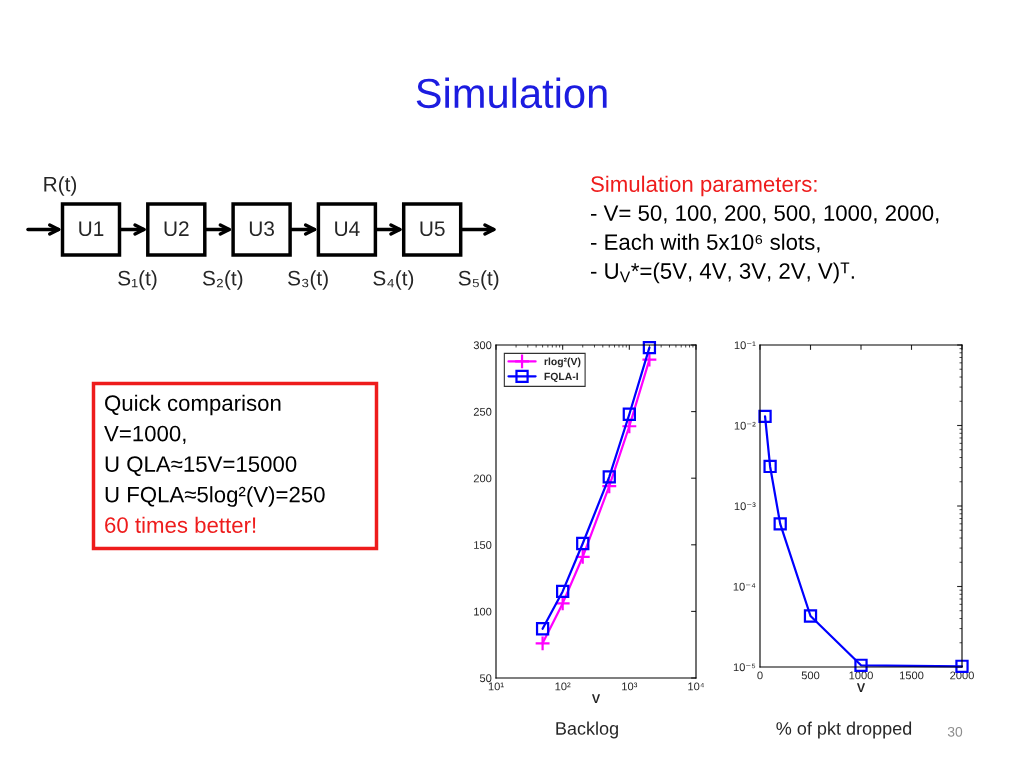 The image size is (1024, 768). What do you see at coordinates (722, 273) in the screenshot?
I see `text: - U$_{V}$*=(5V, 4V, 3V, 2V, V)ᵀ.` at bounding box center [722, 273].